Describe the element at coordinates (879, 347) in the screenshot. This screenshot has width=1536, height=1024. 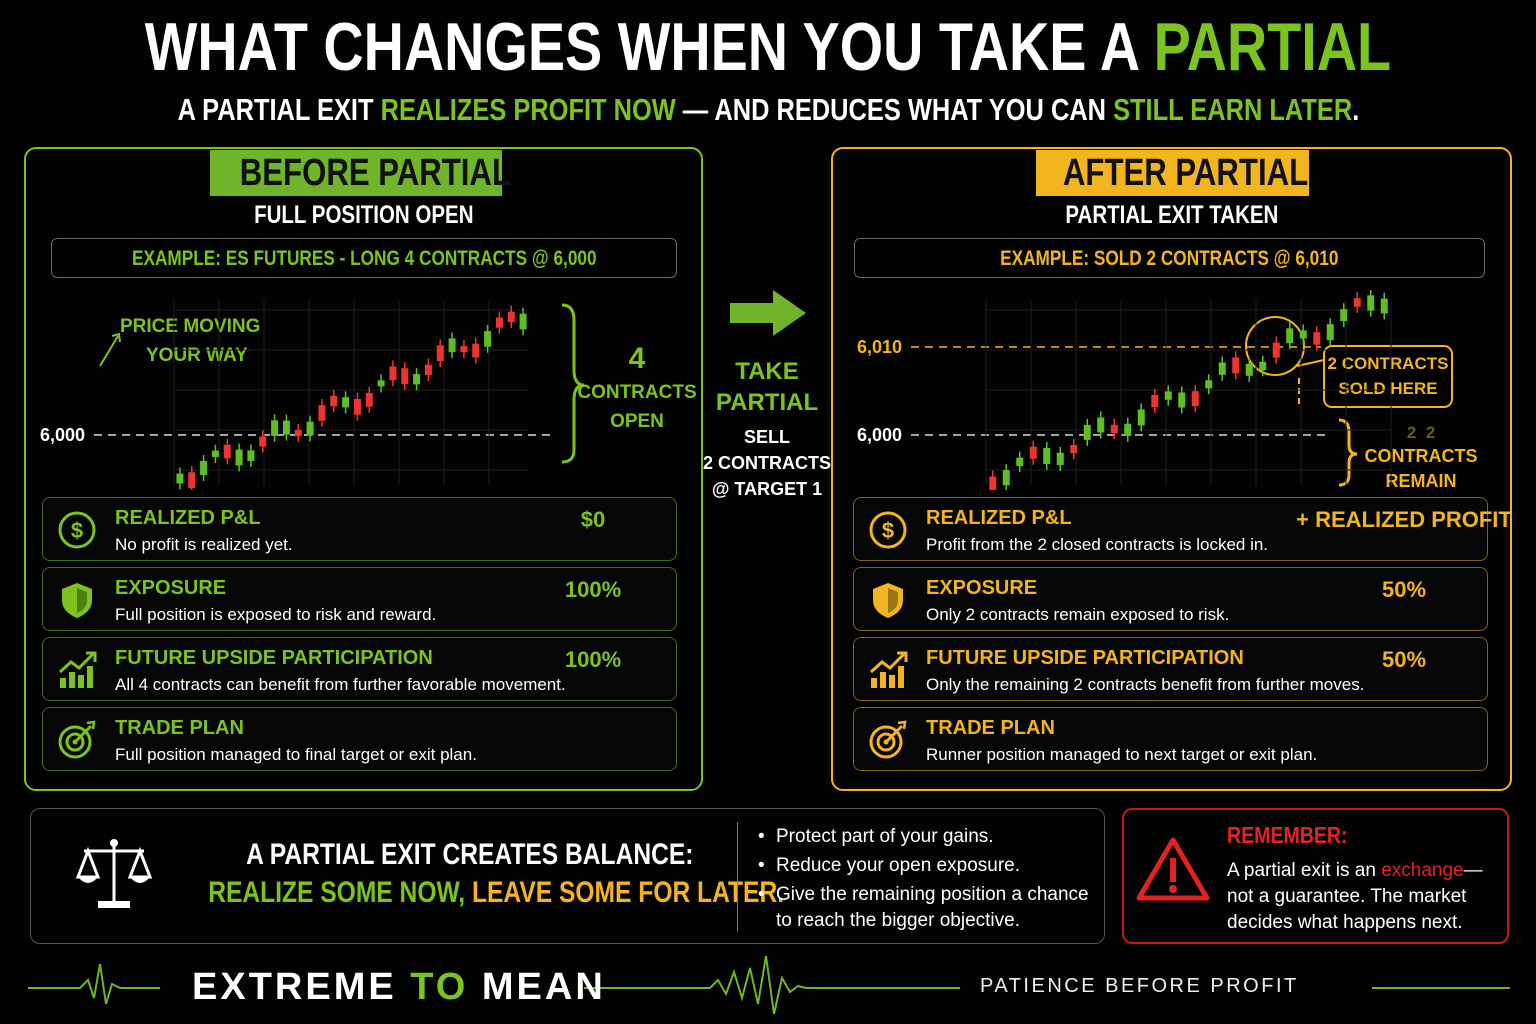
I see `price-label: 6,010` at that location.